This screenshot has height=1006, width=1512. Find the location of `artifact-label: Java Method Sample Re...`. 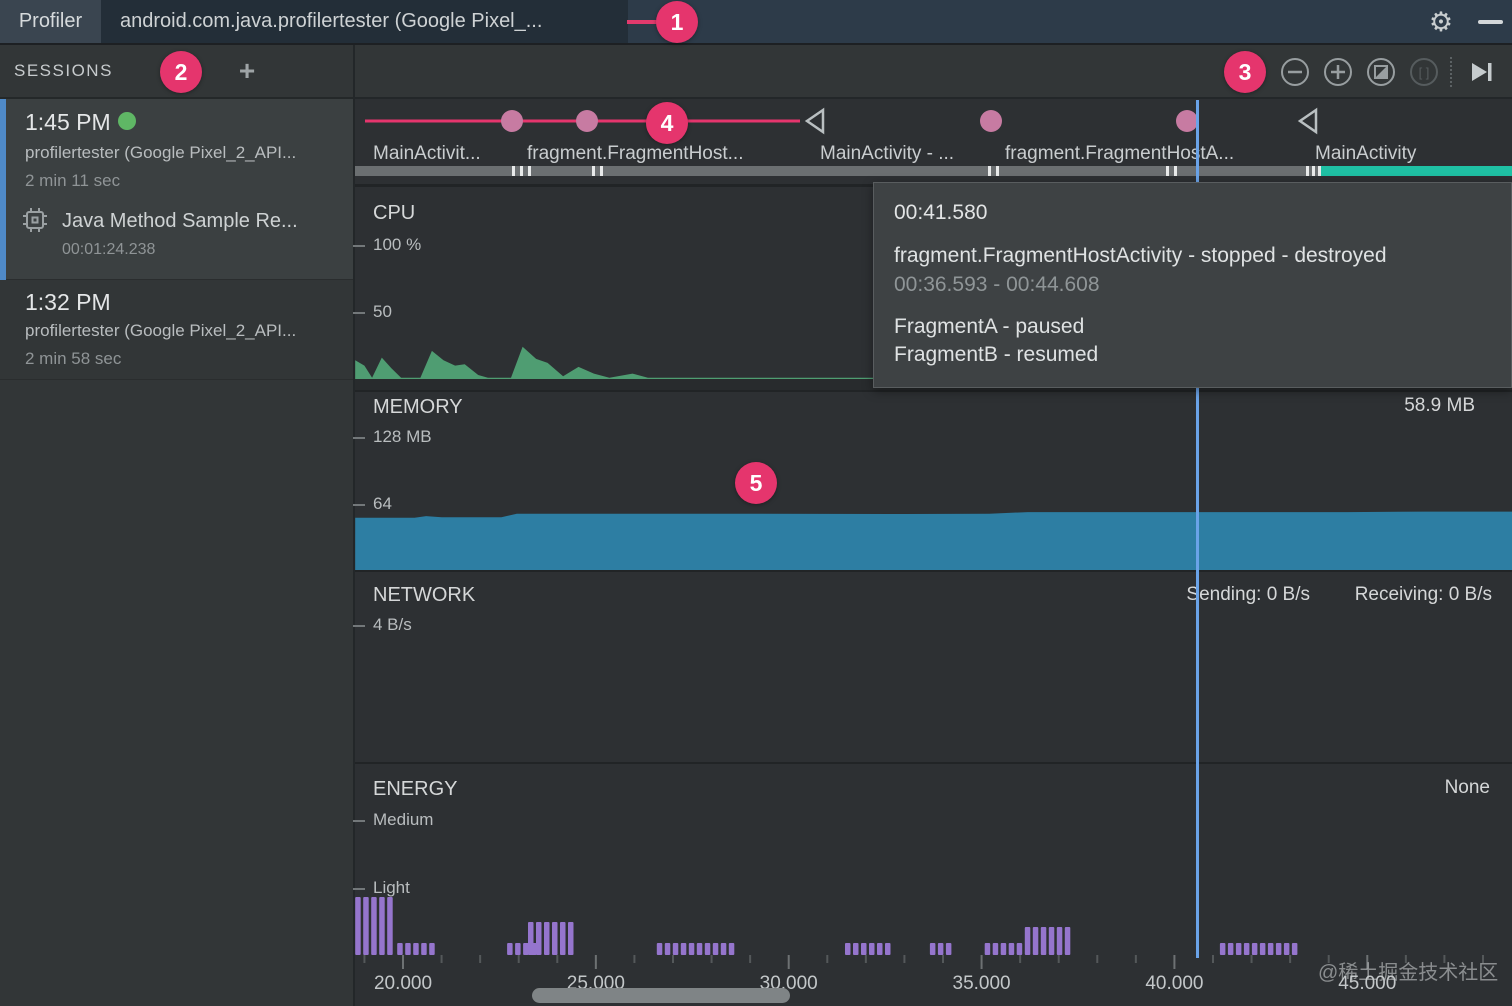

artifact-label: Java Method Sample Re... is located at coordinates (180, 221).